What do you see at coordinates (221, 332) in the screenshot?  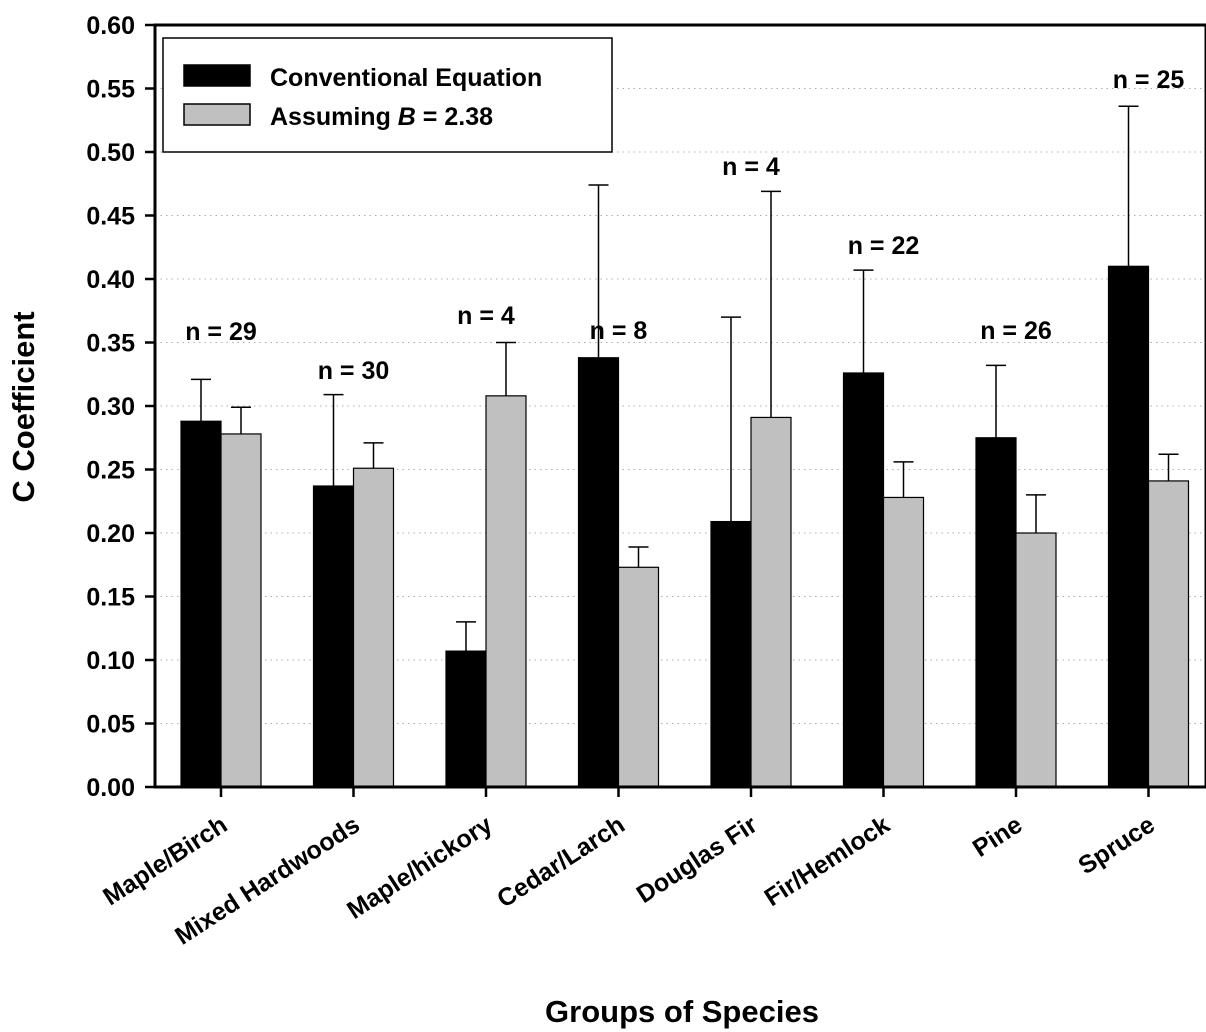 I see `sample-size-label: n = 29` at bounding box center [221, 332].